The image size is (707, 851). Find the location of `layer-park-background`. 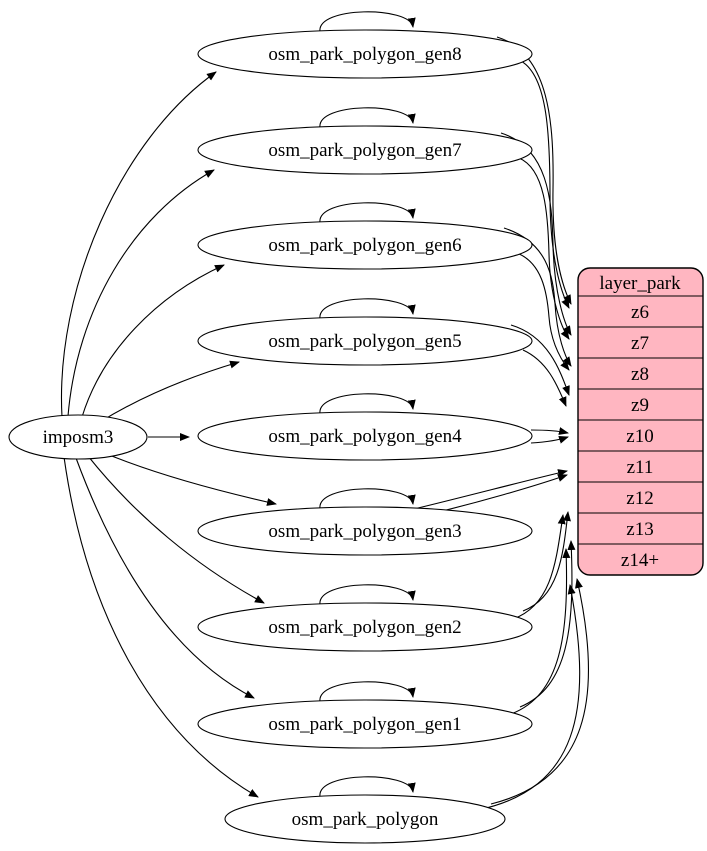

layer-park-background is located at coordinates (640, 421).